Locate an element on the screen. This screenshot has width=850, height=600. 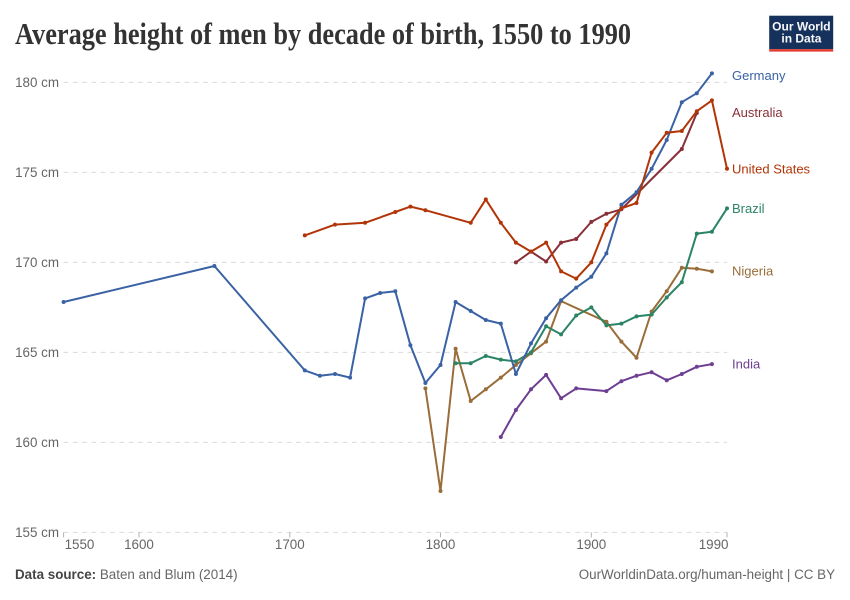
svg-text: Our World is located at coordinates (801, 27).